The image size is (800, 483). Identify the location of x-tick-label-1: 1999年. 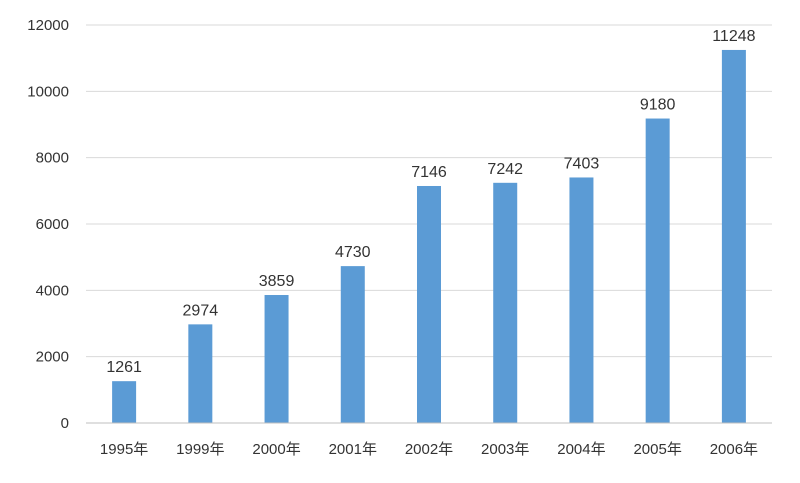
(200, 449).